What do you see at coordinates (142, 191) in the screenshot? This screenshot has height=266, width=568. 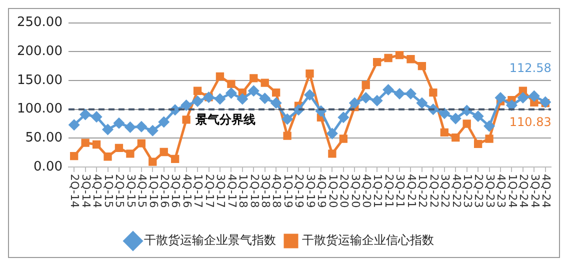 I see `x-tick-label: 4Q-15` at bounding box center [142, 191].